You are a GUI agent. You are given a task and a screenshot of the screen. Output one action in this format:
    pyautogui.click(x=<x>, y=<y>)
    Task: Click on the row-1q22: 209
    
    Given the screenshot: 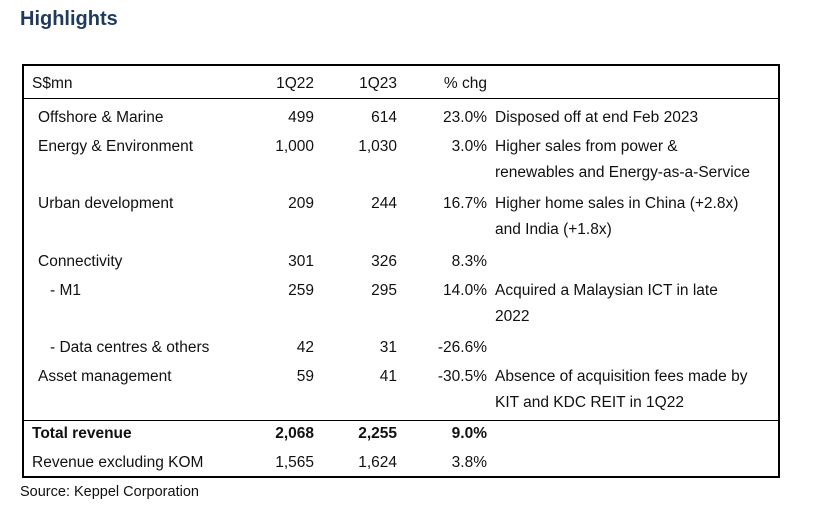 What is the action you would take?
    pyautogui.click(x=301, y=203)
    